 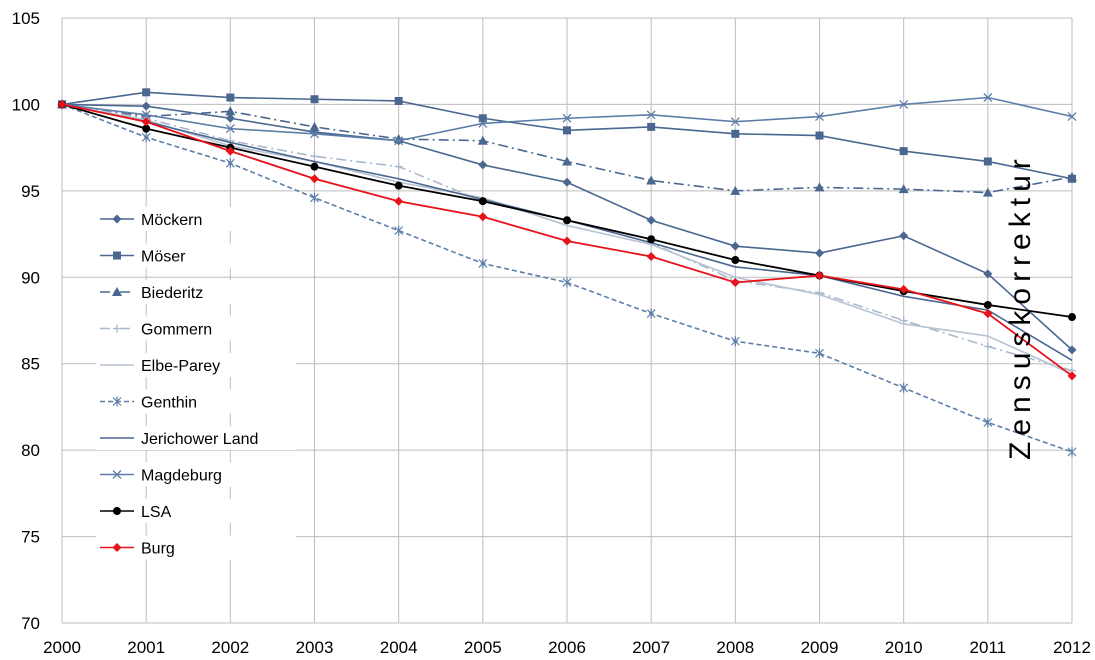 What do you see at coordinates (30, 450) in the screenshot?
I see `y-tick-label: 80` at bounding box center [30, 450].